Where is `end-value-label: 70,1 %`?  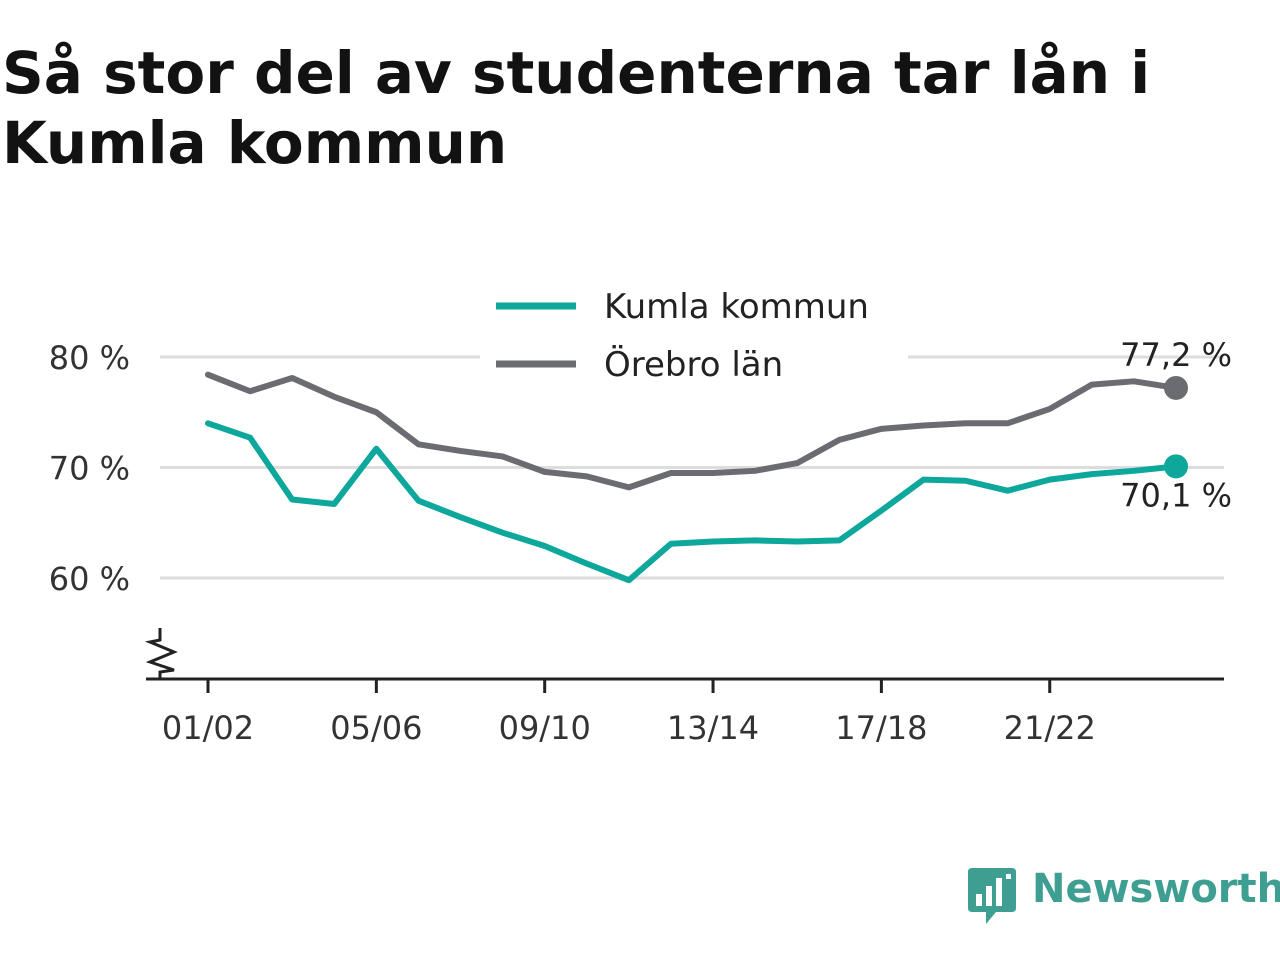
end-value-label: 70,1 % is located at coordinates (1176, 495).